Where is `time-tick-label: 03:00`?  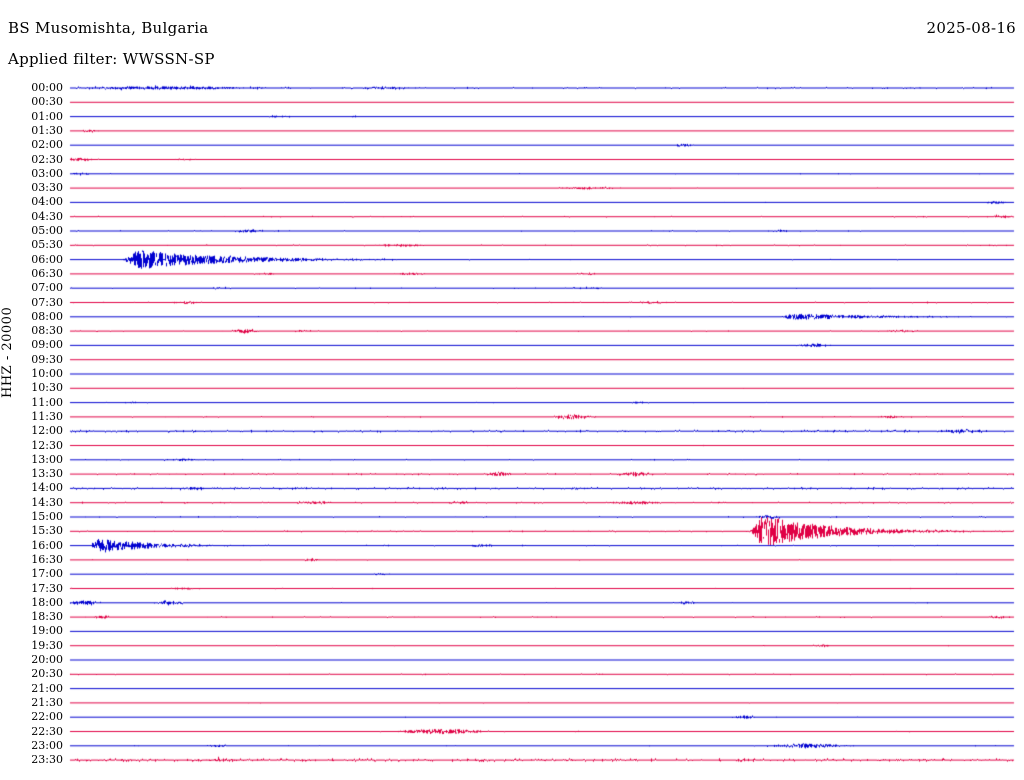 time-tick-label: 03:00 is located at coordinates (47, 173).